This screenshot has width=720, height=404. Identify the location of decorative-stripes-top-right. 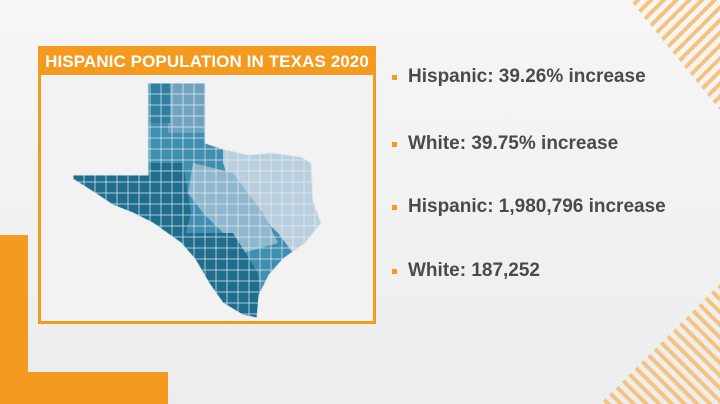
(675, 55).